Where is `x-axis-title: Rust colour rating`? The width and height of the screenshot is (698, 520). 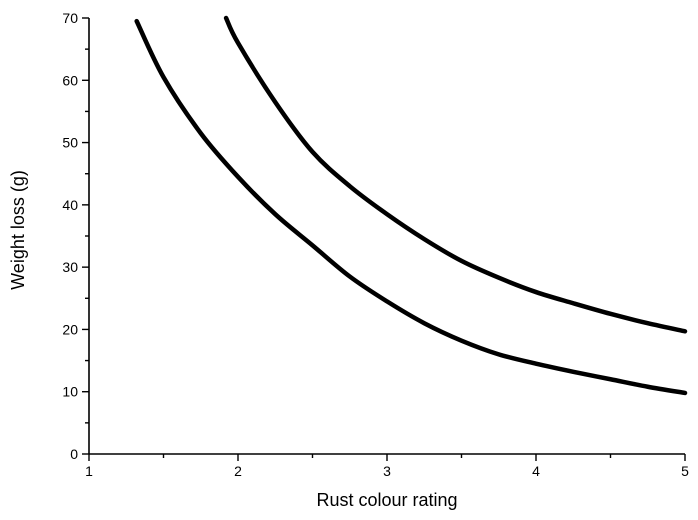 x-axis-title: Rust colour rating is located at coordinates (386, 500).